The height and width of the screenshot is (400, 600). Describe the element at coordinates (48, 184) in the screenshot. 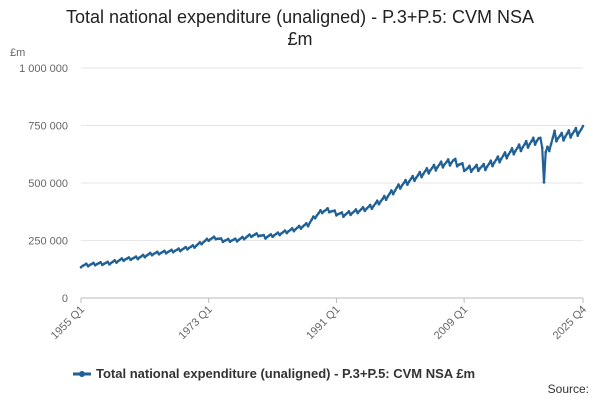

I see `y-tick-label: 500 000` at that location.